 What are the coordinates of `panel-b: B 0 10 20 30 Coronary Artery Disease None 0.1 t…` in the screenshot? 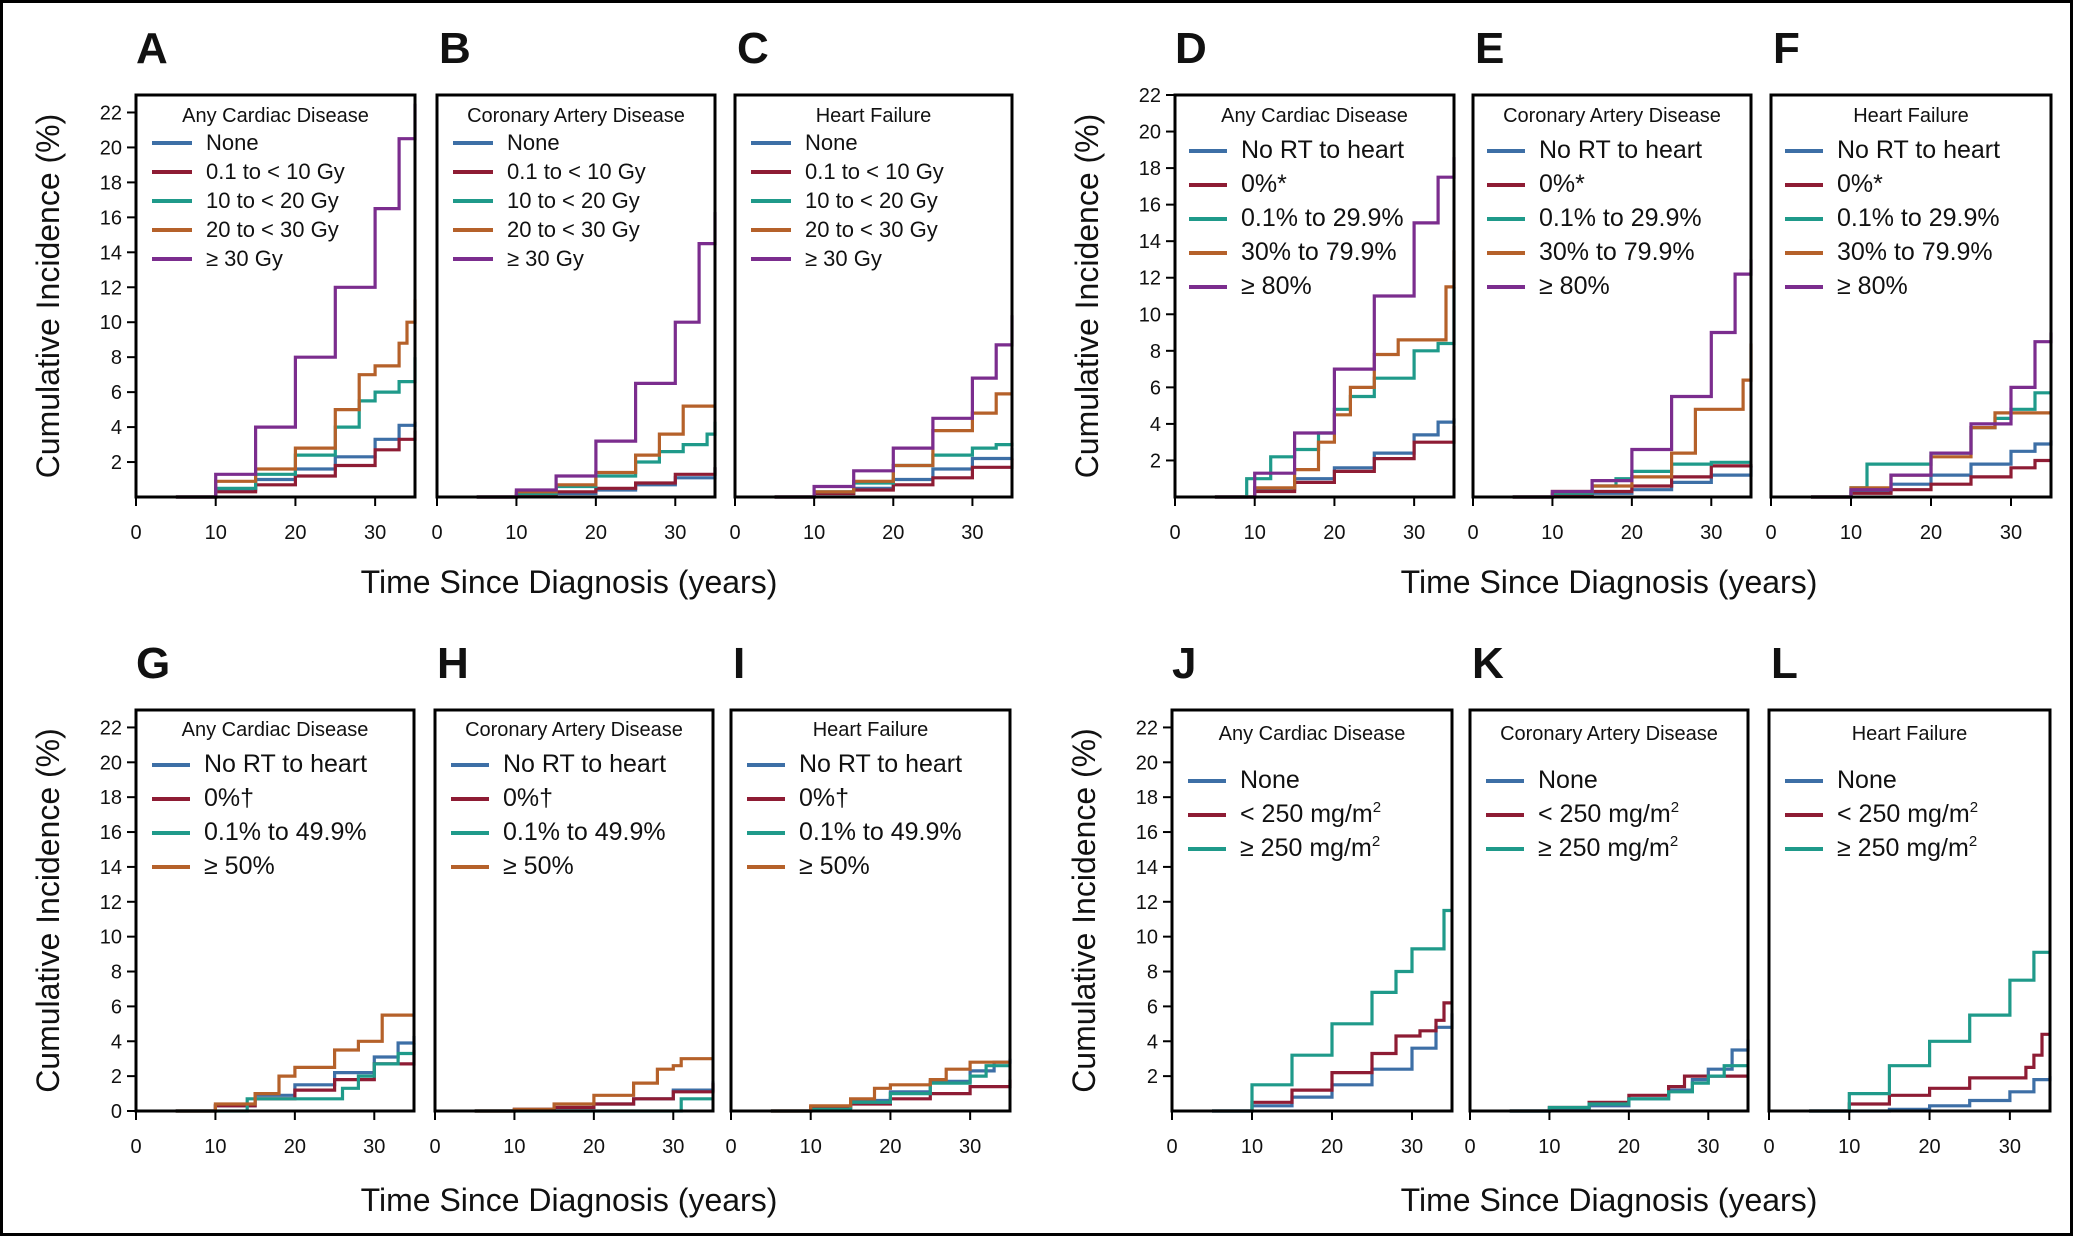 It's located at (574, 284).